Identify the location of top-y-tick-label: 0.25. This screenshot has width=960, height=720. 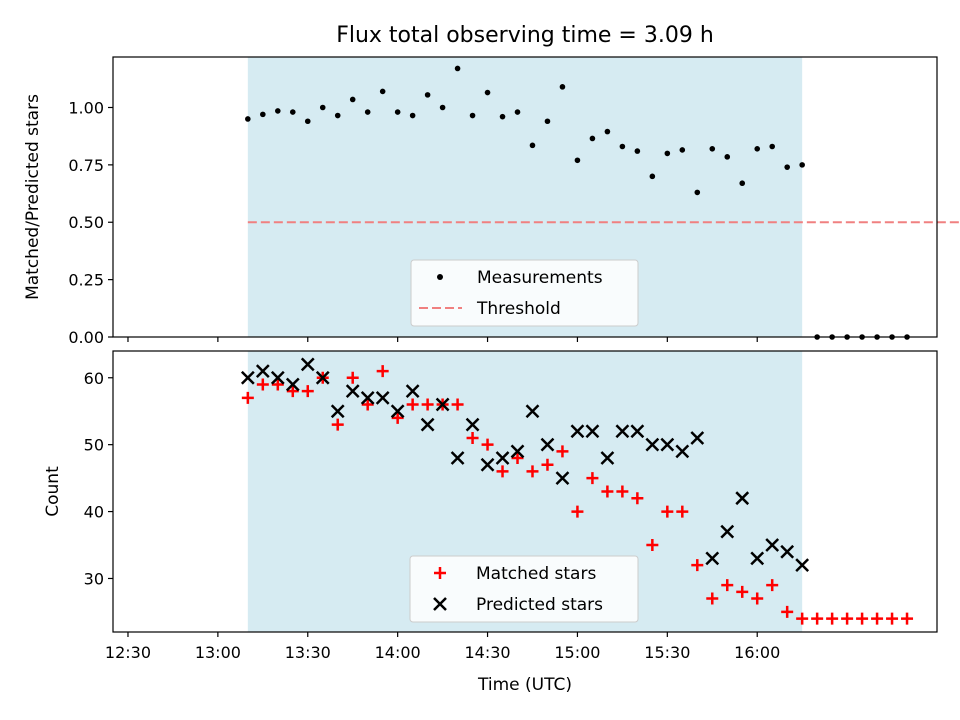
(86, 280).